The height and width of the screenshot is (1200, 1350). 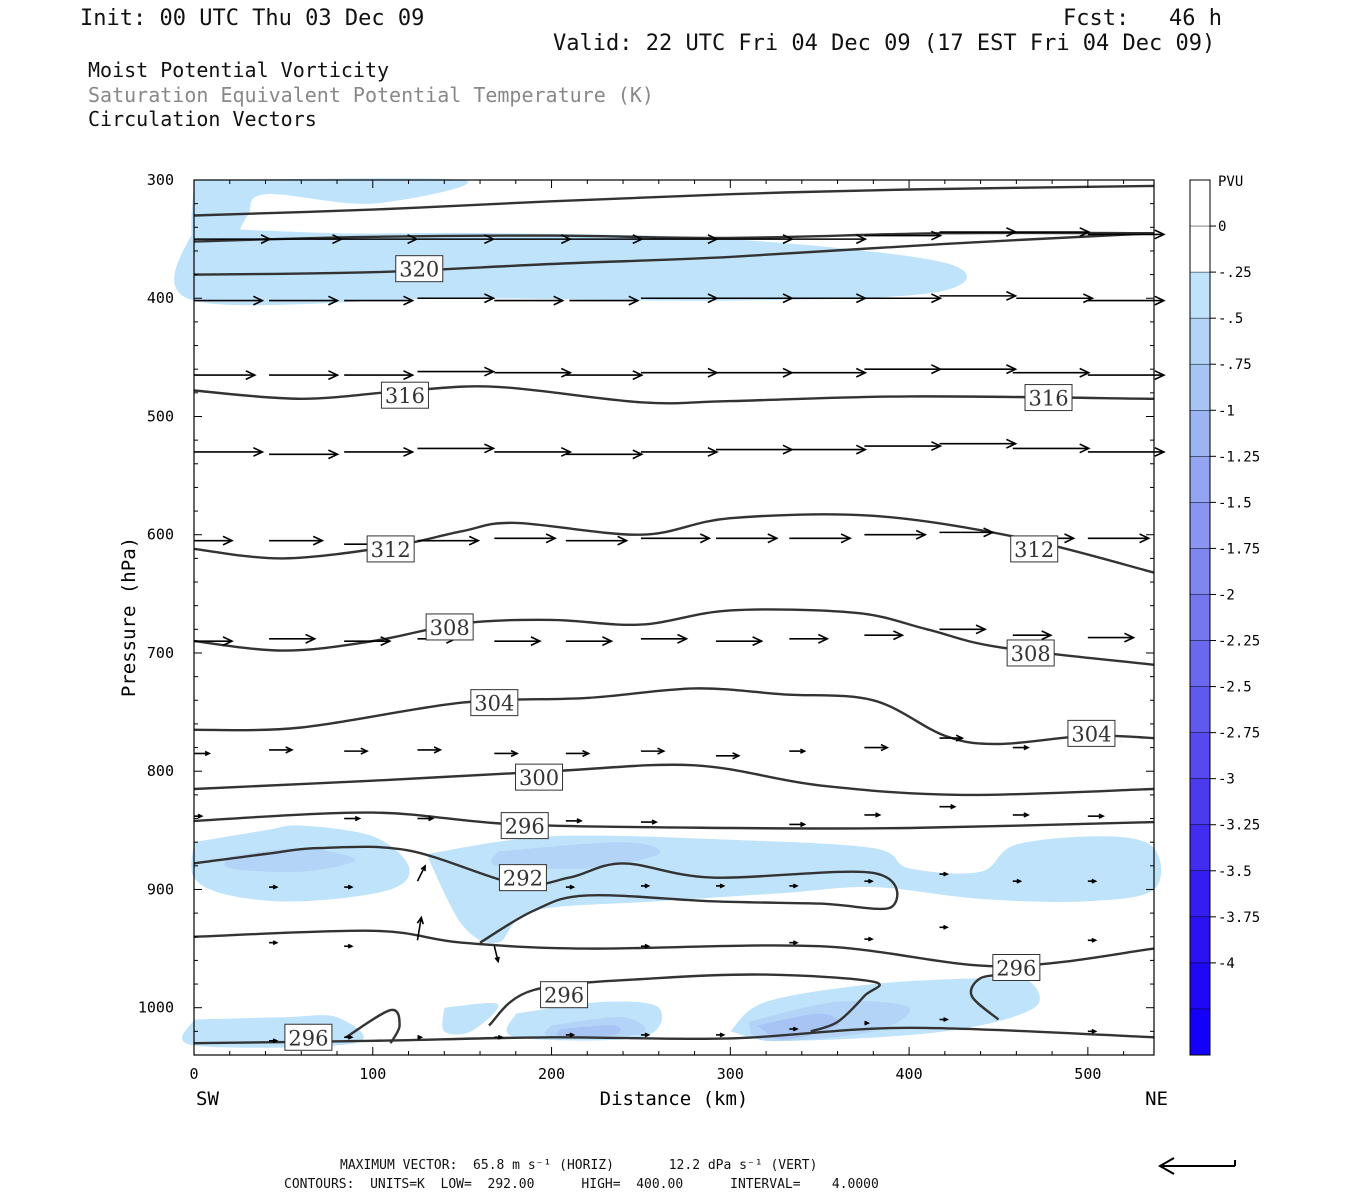 What do you see at coordinates (160, 535) in the screenshot?
I see `y-tick-label: 600` at bounding box center [160, 535].